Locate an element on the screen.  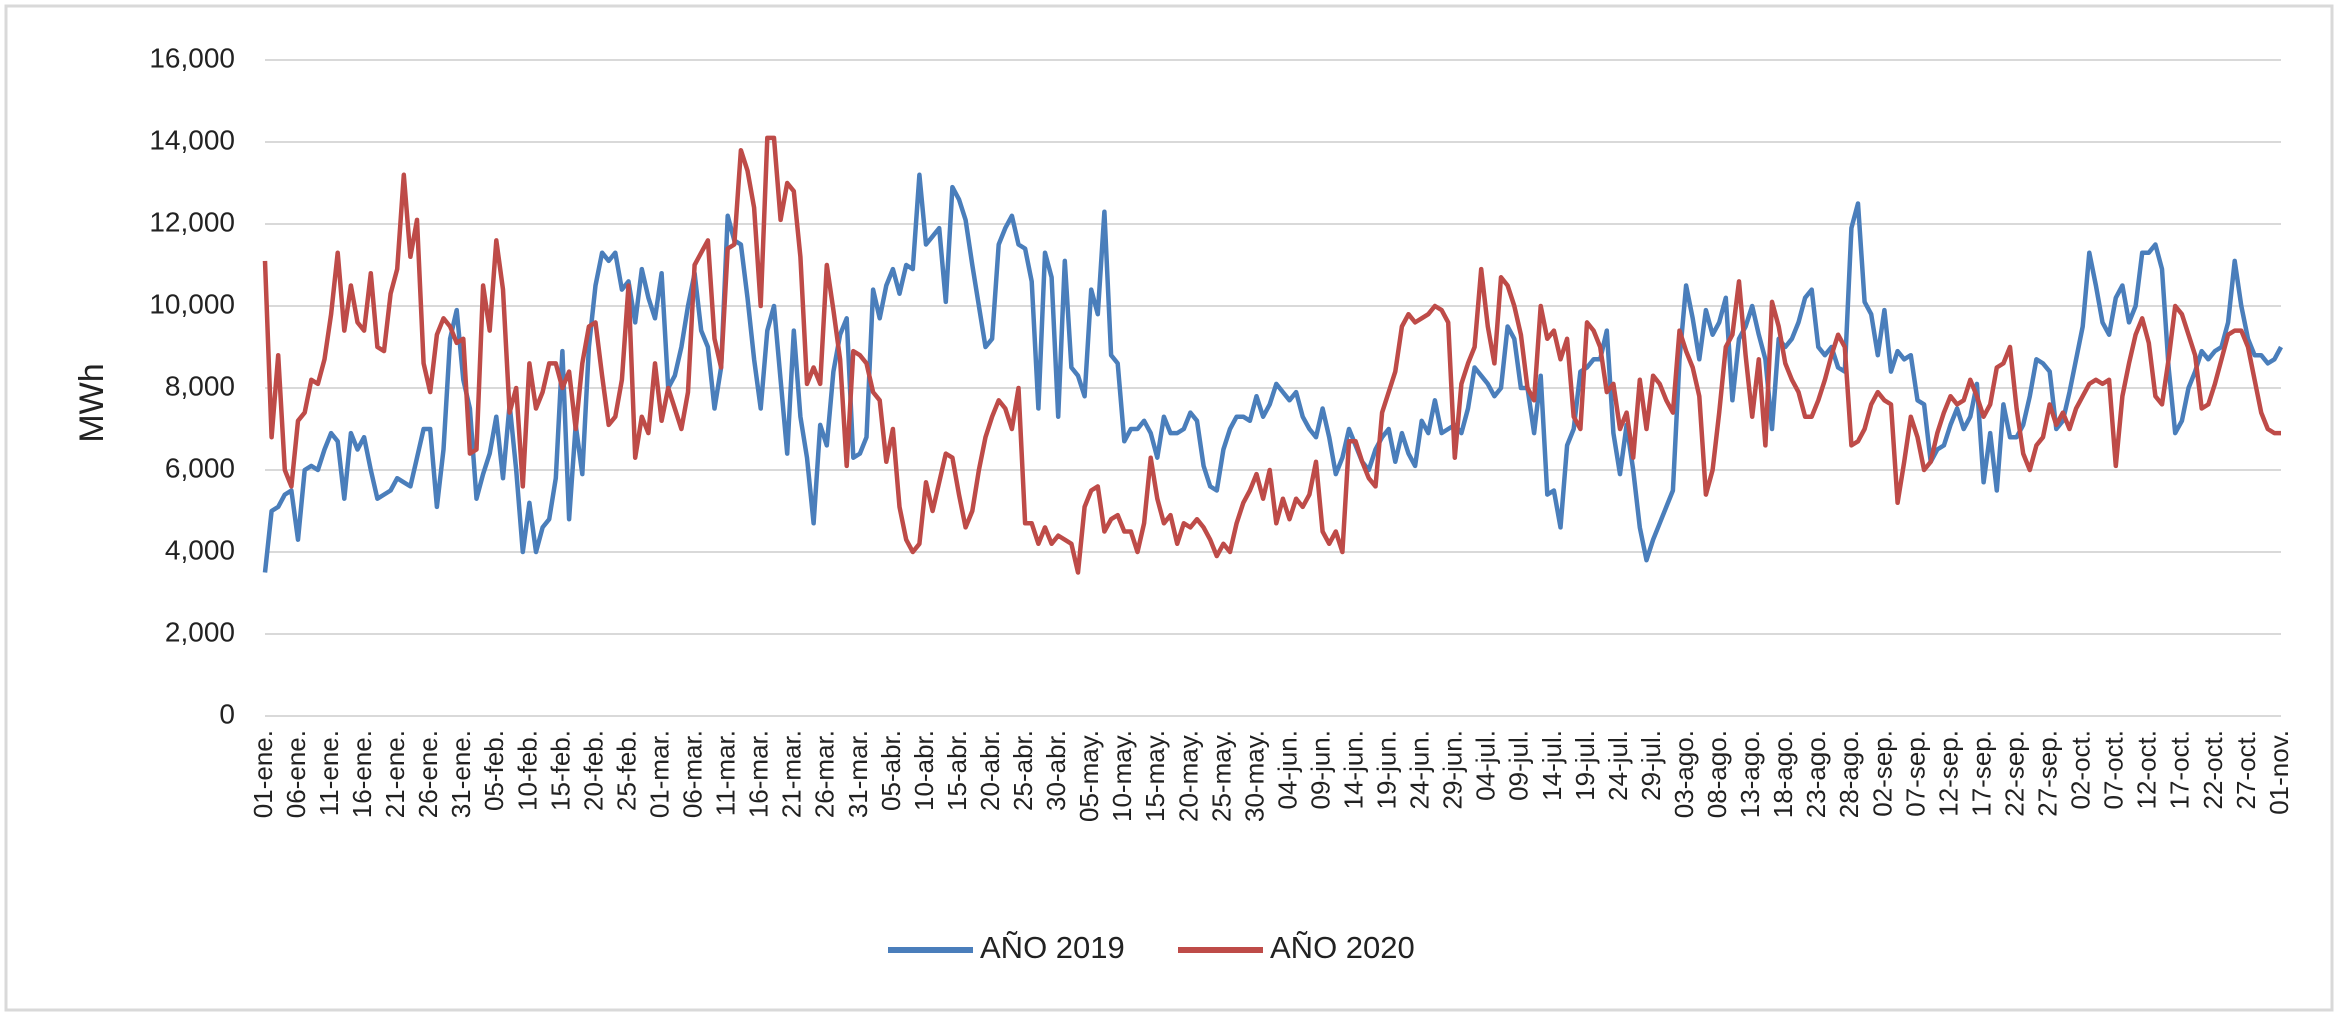
x-tick-label: 20-feb. is located at coordinates (593, 770).